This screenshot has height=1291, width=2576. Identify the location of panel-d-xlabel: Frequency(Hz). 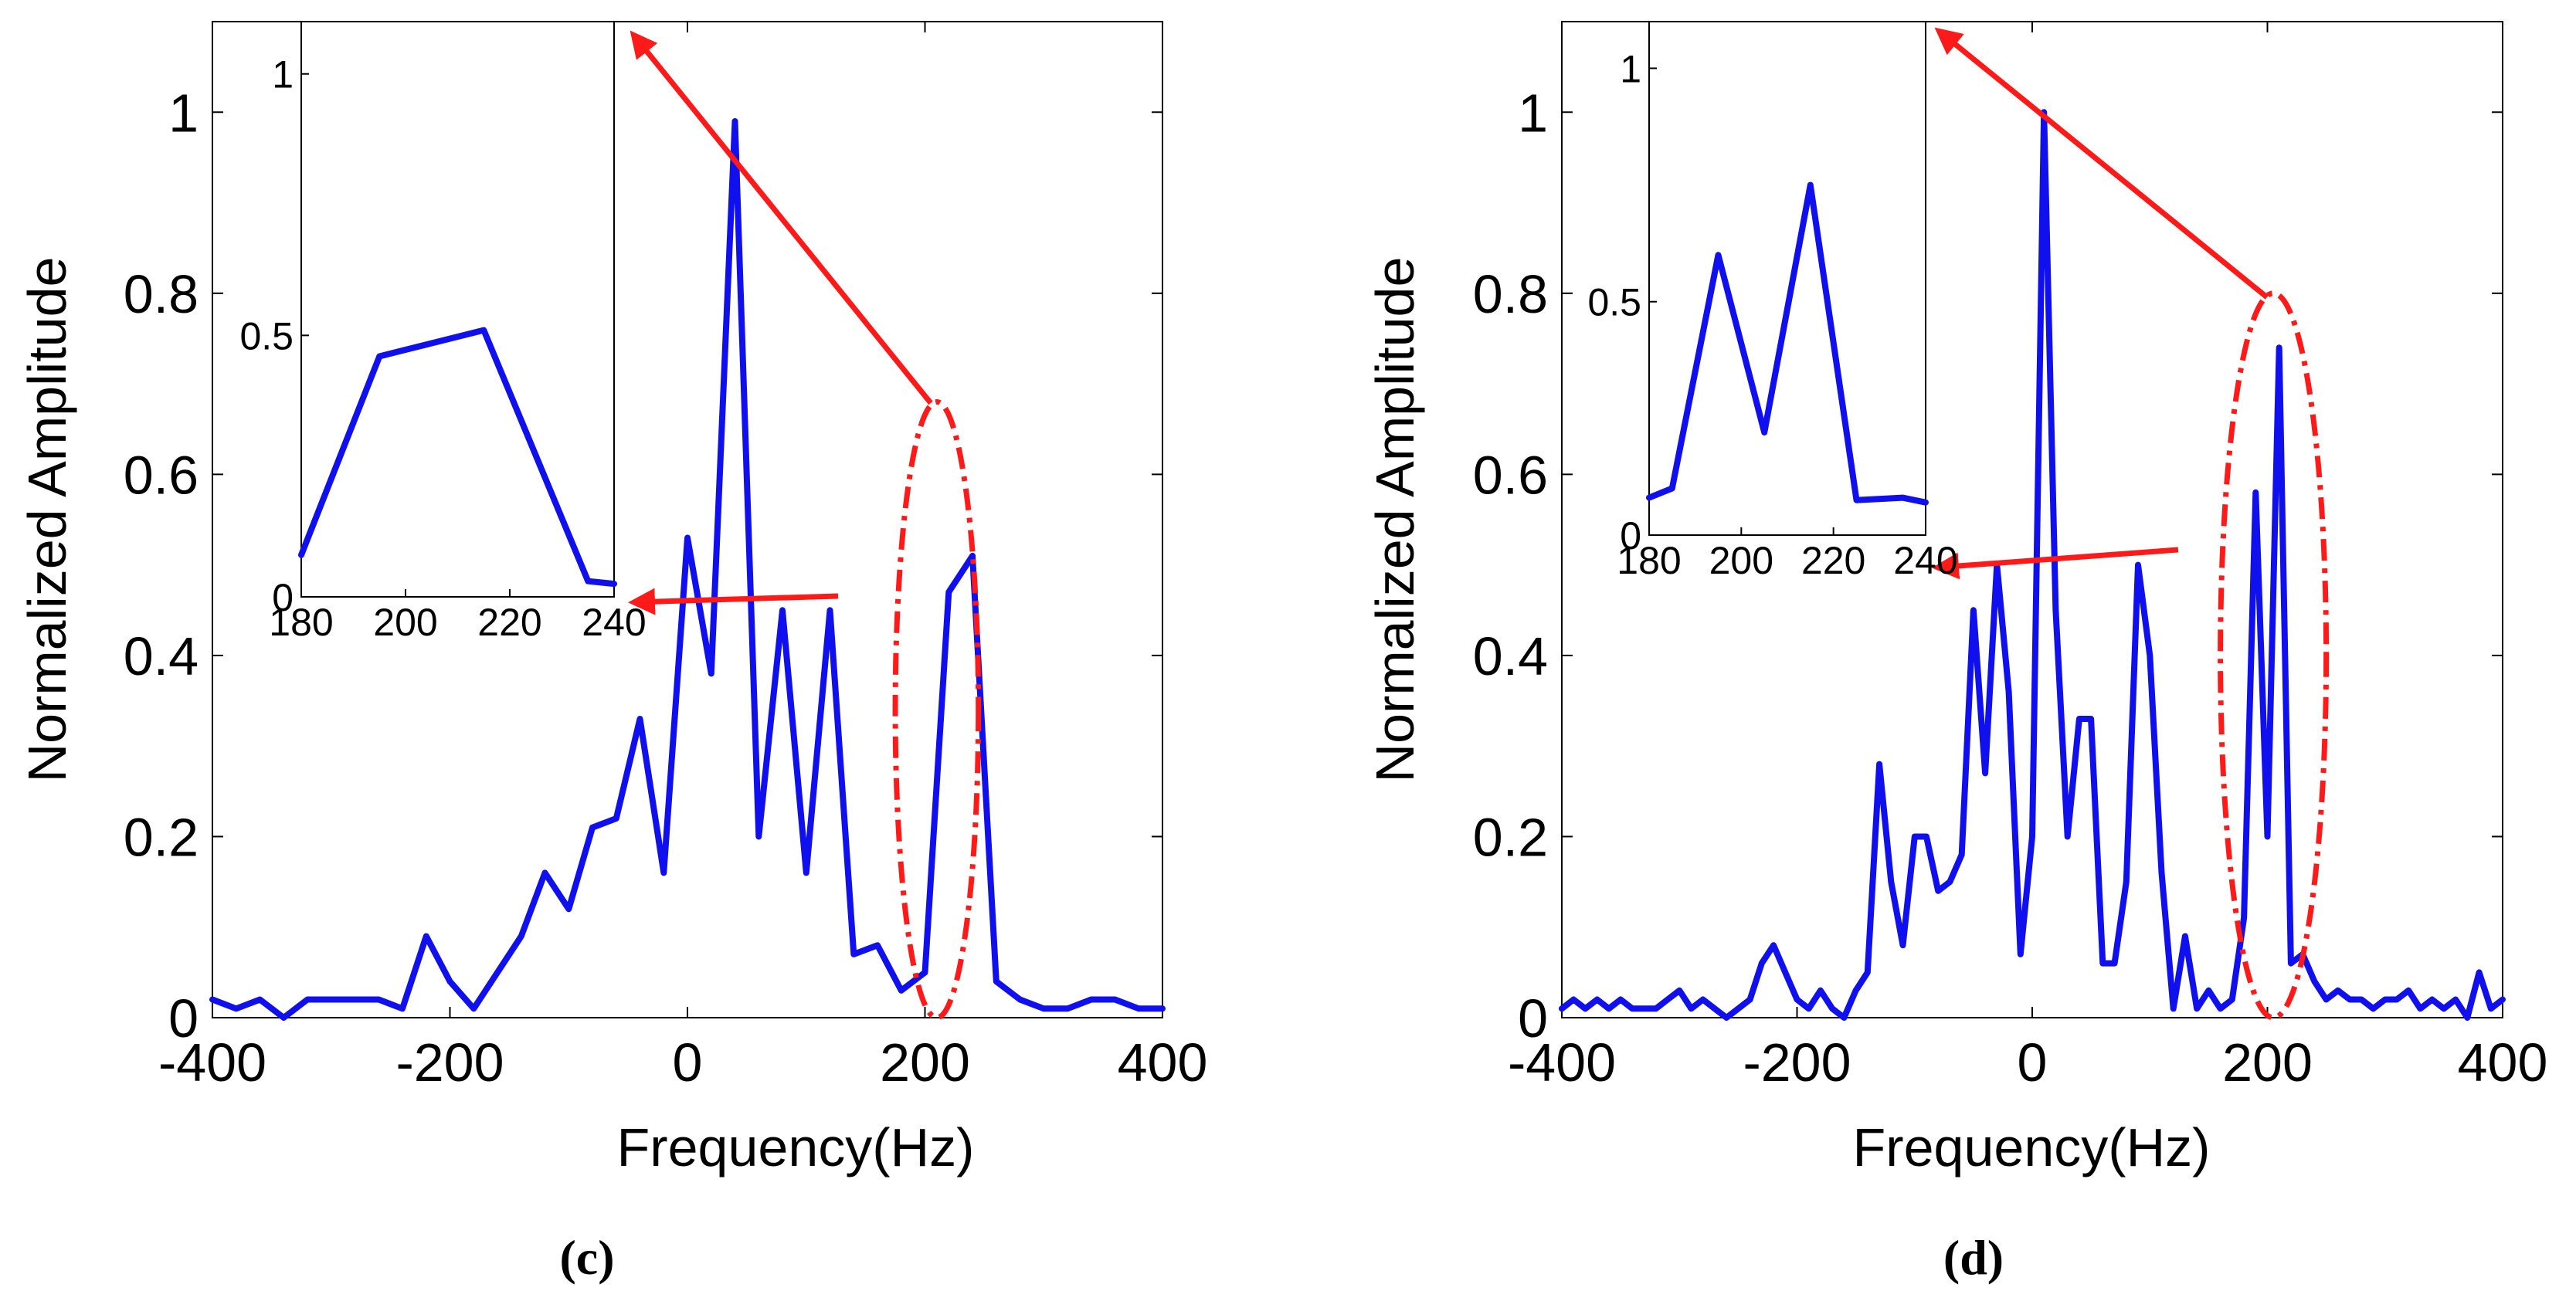
(2032, 1147).